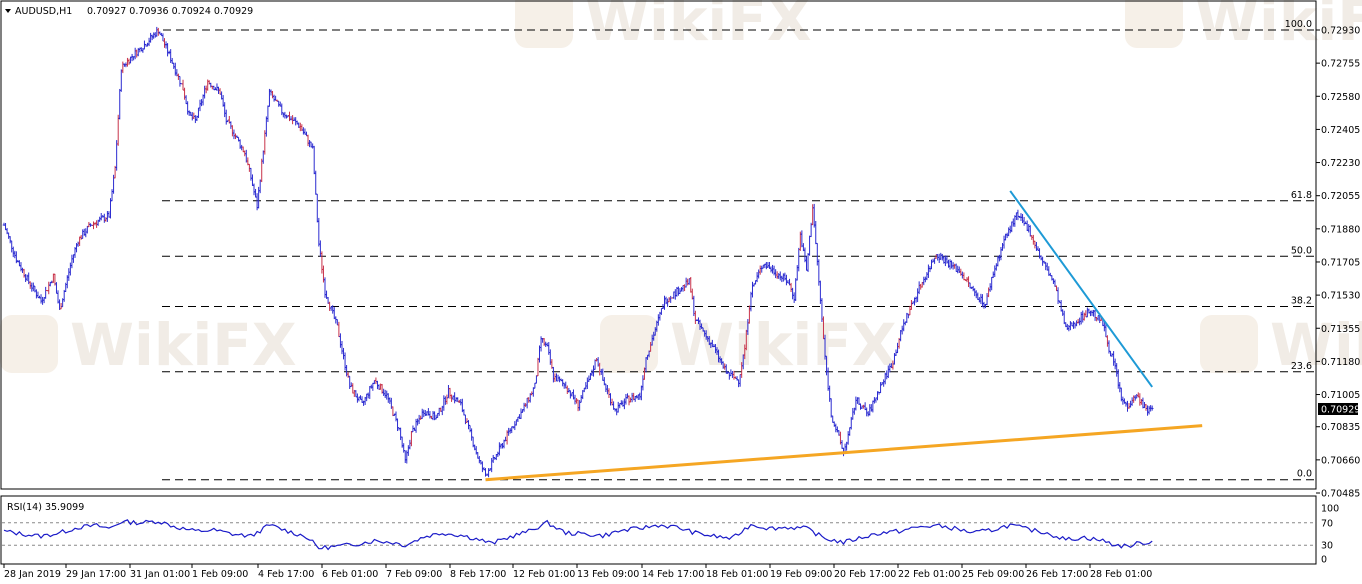  Describe the element at coordinates (1301, 366) in the screenshot. I see `fib-level-label: 23.6` at that location.